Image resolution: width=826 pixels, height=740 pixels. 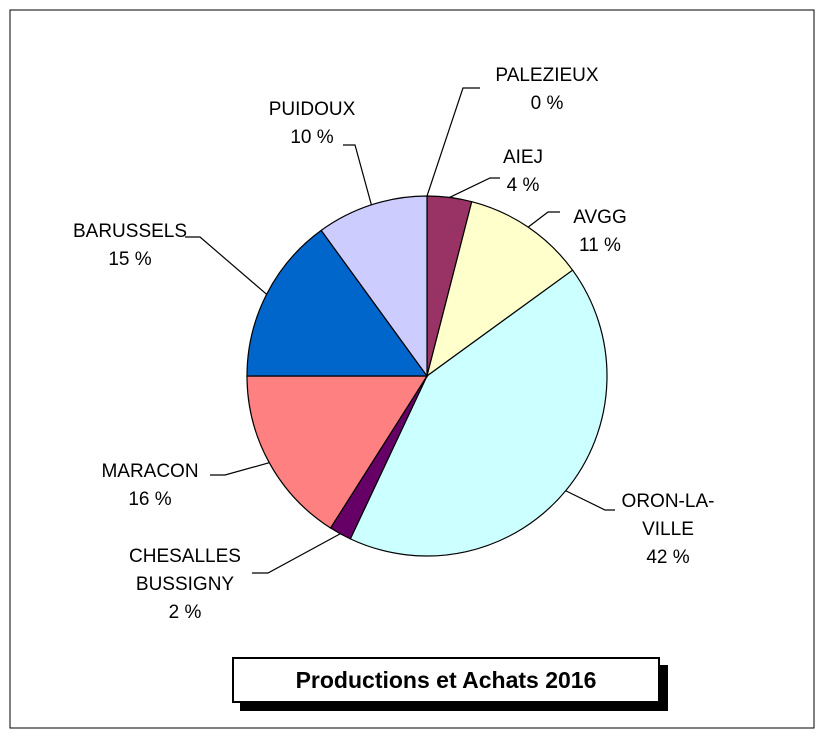 What do you see at coordinates (668, 515) in the screenshot?
I see `category-label: ORON-LA-VILLE` at bounding box center [668, 515].